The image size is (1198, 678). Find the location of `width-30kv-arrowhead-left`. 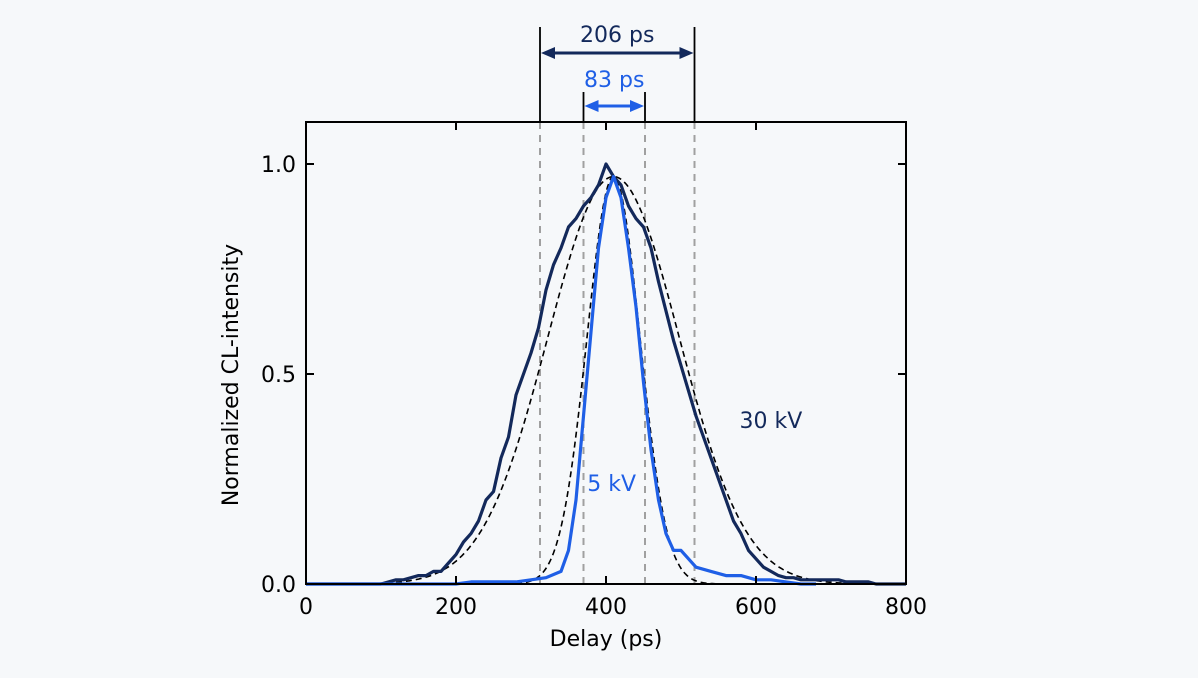

width-30kv-arrowhead-left is located at coordinates (548, 53).